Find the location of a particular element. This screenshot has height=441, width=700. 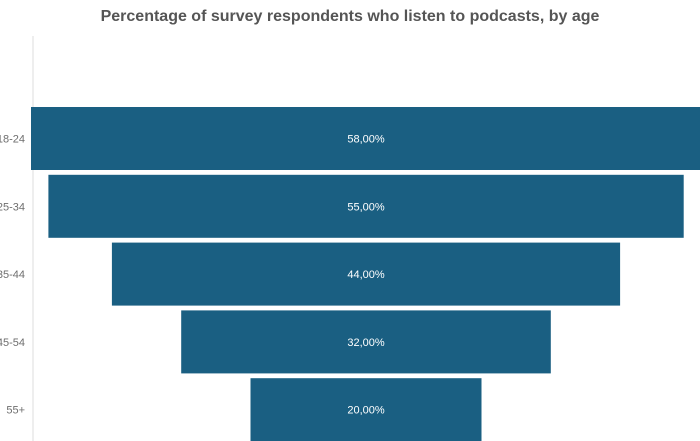

category-label-45-54: 45-54 is located at coordinates (12, 343).